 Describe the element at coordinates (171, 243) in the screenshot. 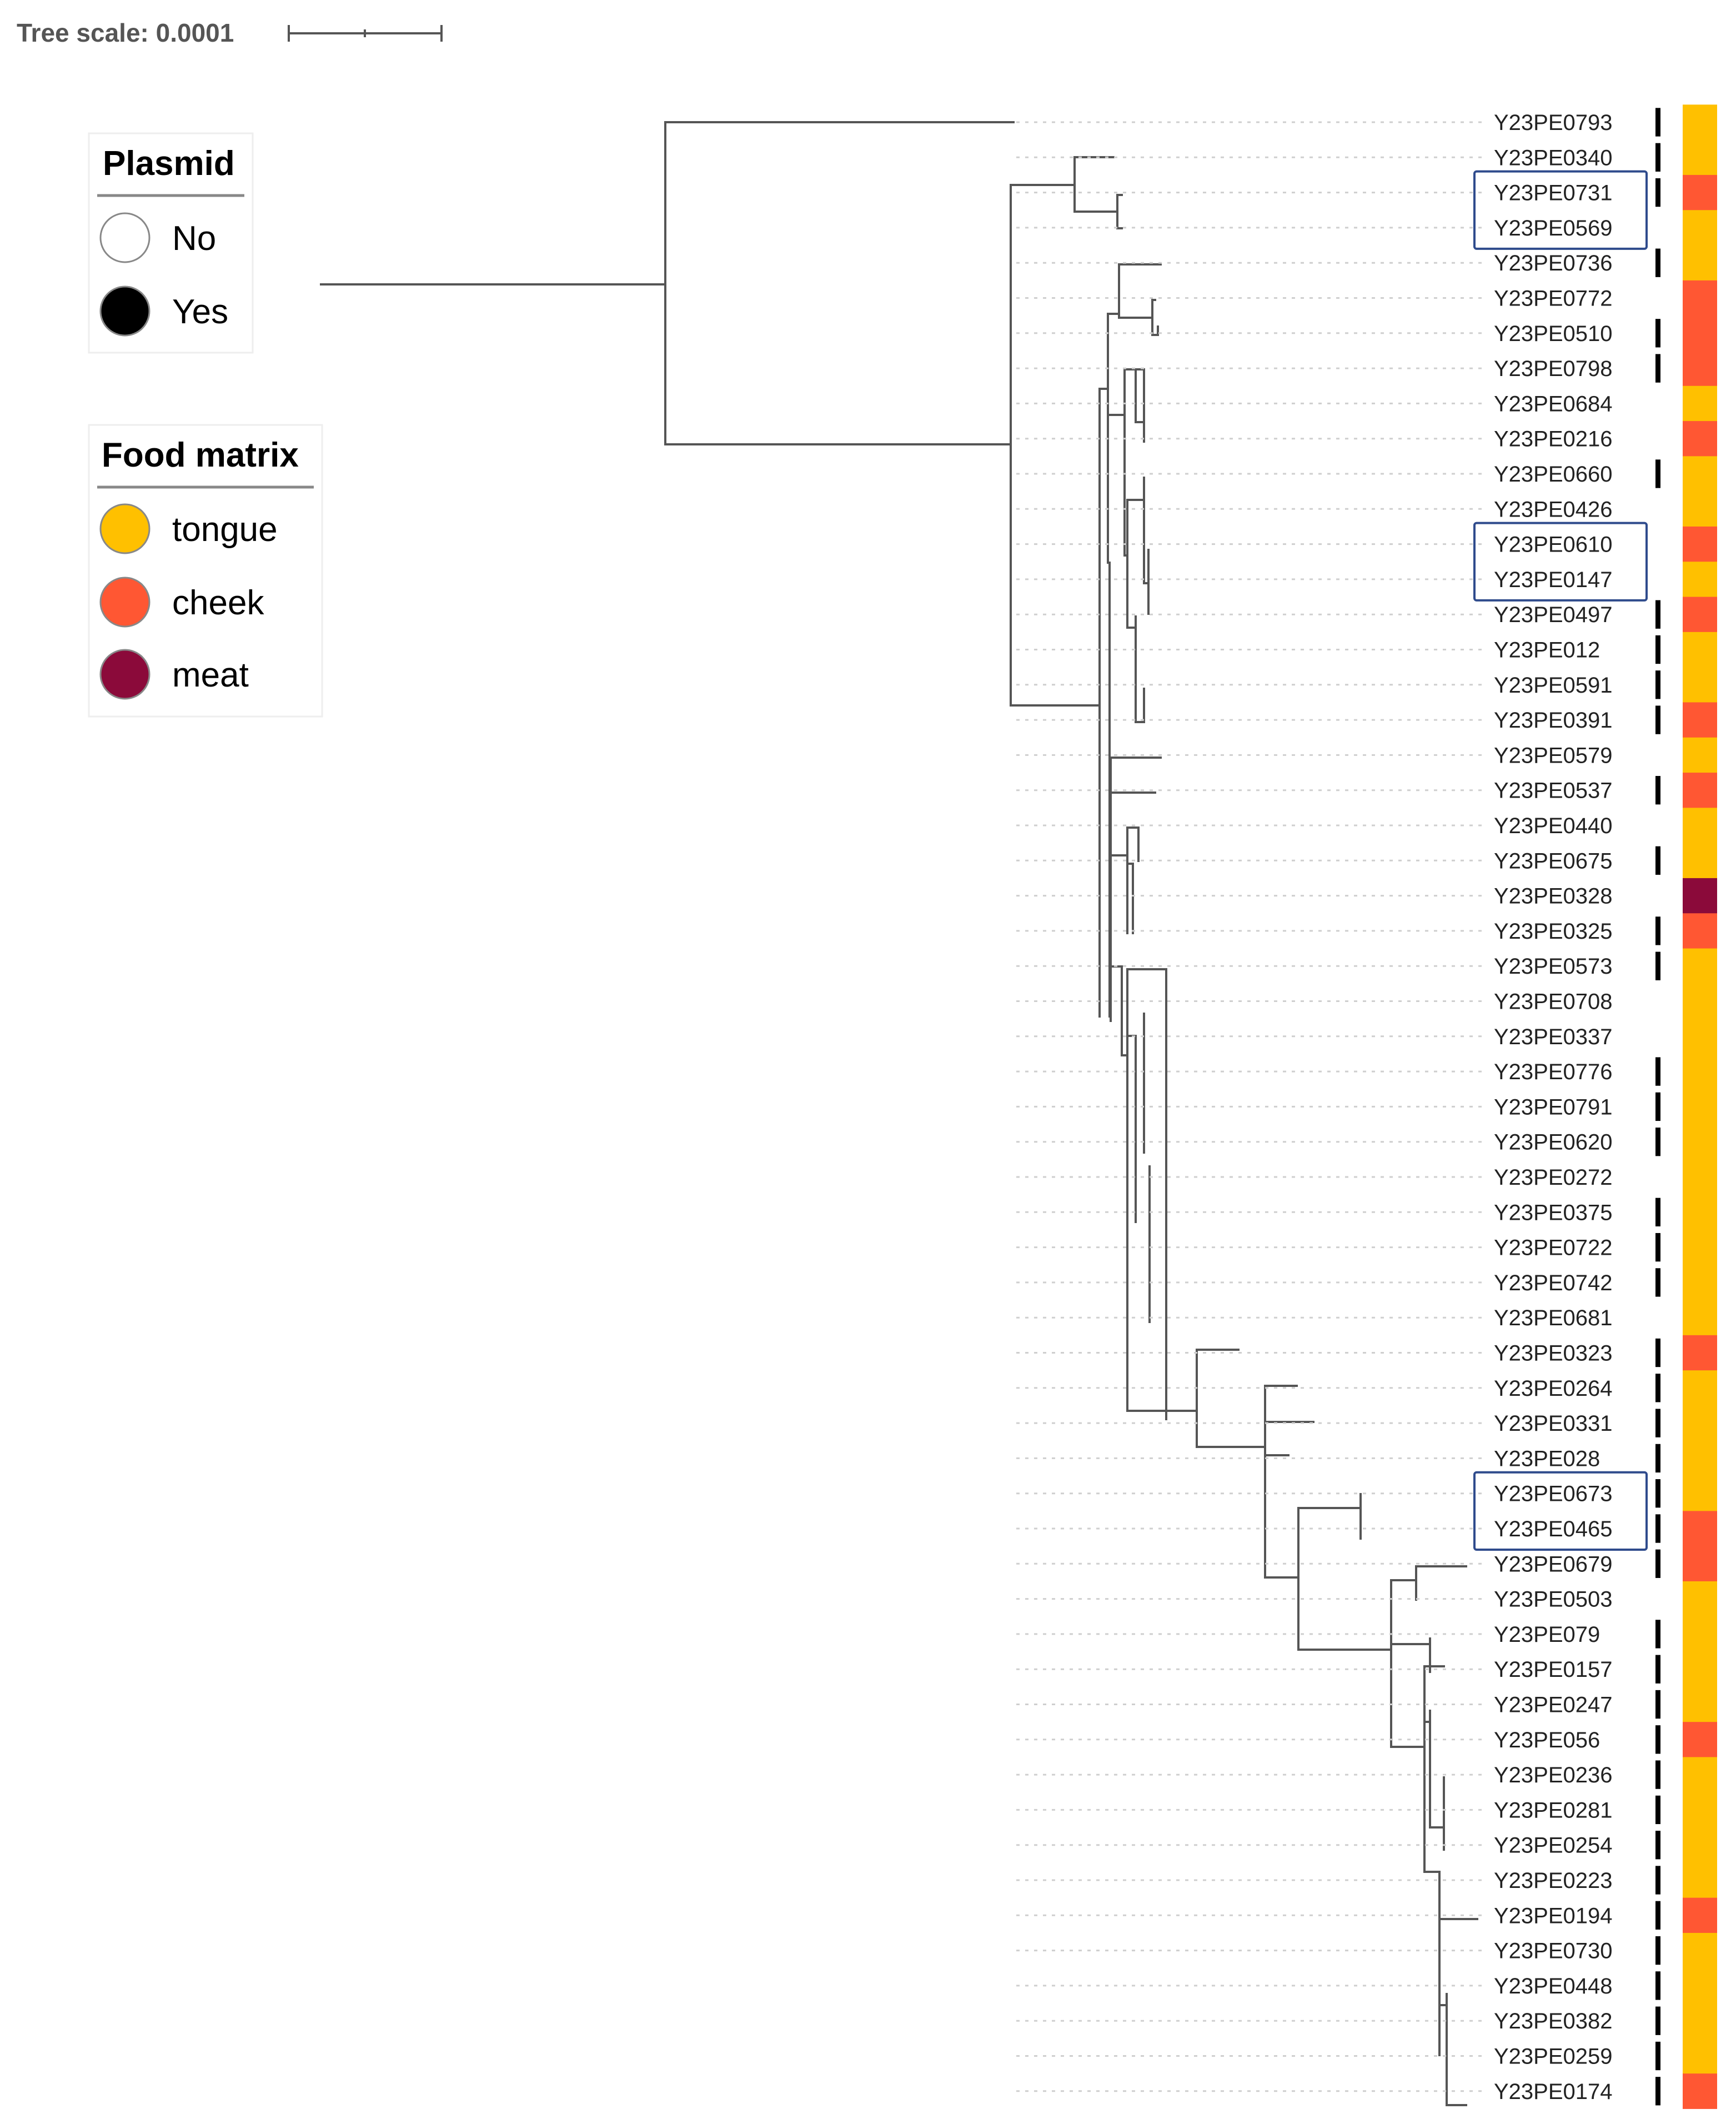

I see `legend-plasmid: Plasmid No Yes` at that location.